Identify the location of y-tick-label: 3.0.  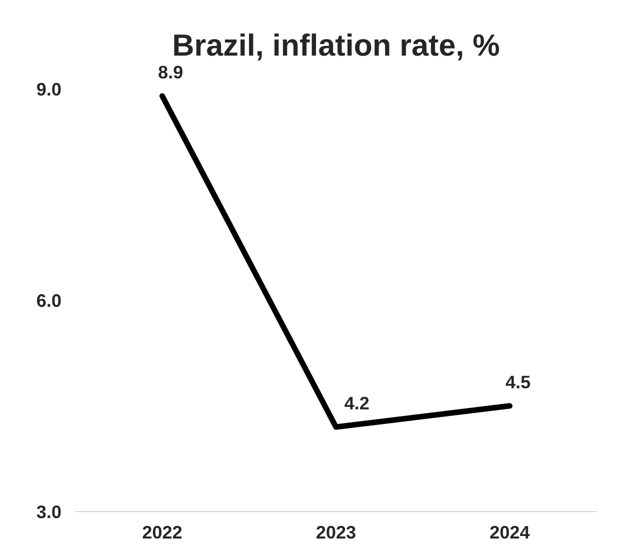
(48, 511).